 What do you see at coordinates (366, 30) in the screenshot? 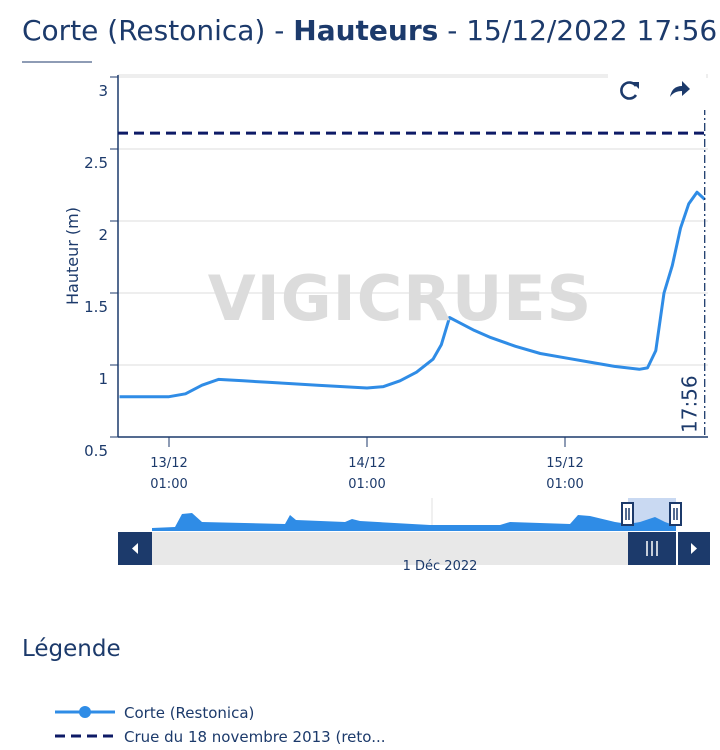
I see `title-part-bold: Hauteurs` at bounding box center [366, 30].